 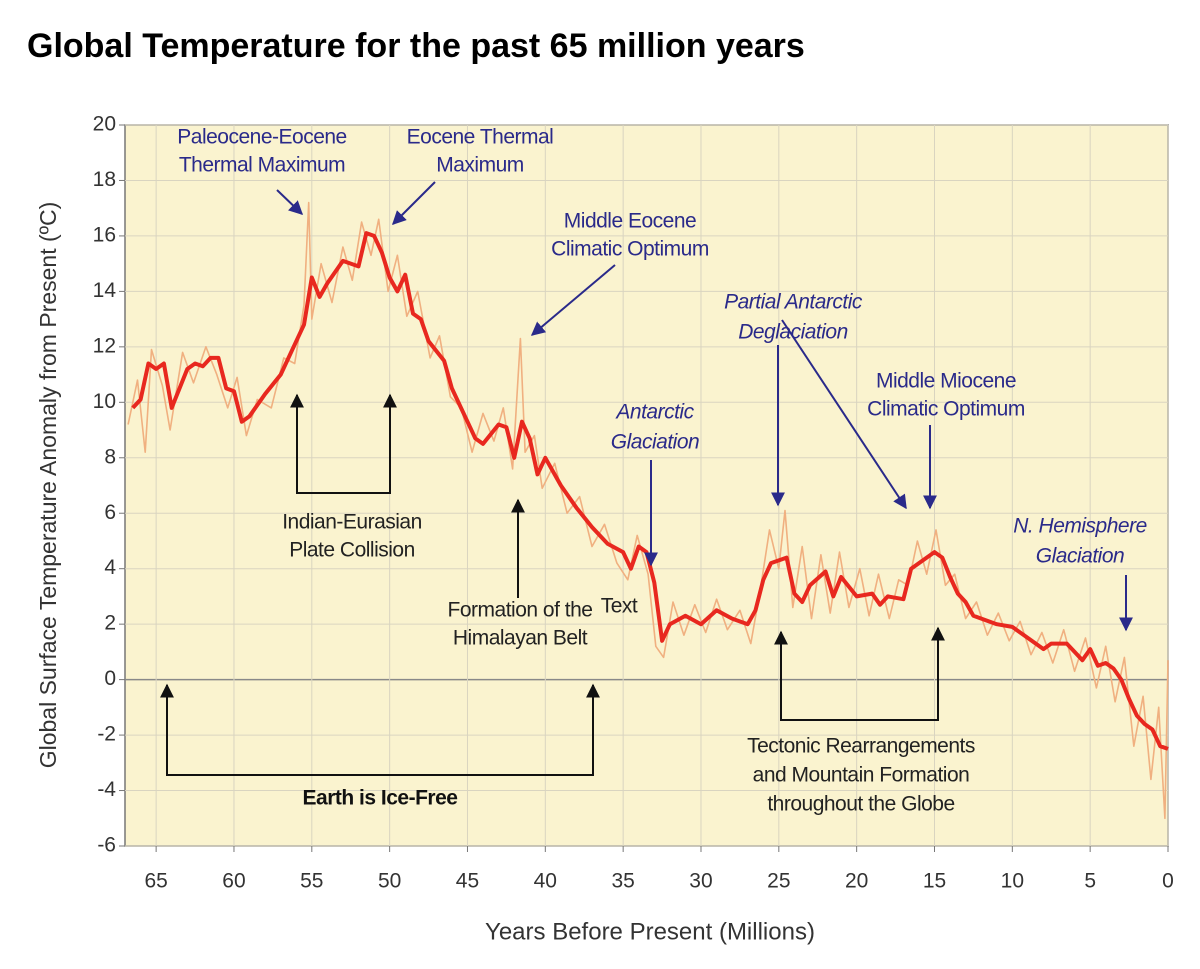 I want to click on annotation: Thermal Maximum, so click(x=262, y=165).